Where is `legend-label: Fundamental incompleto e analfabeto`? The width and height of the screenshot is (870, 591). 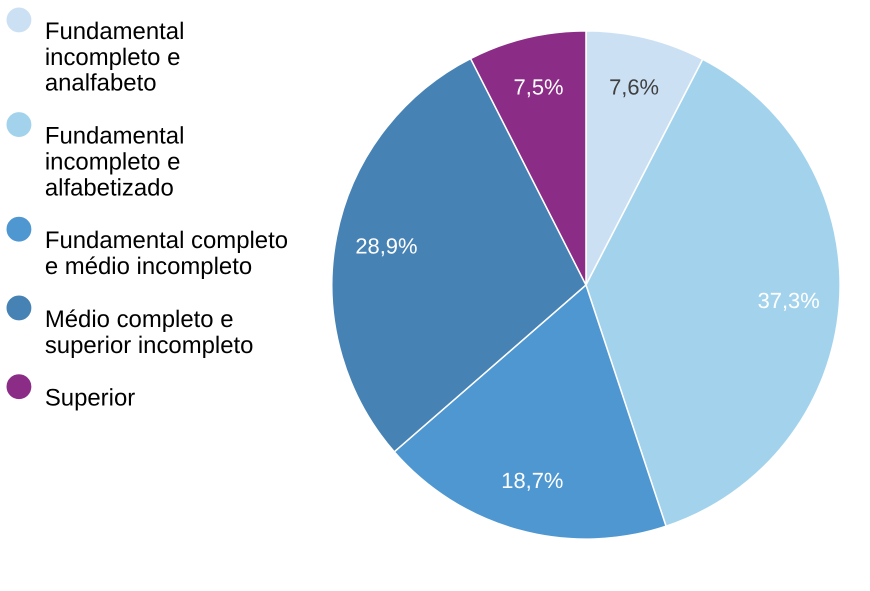 legend-label: Fundamental incompleto e analfabeto is located at coordinates (114, 57).